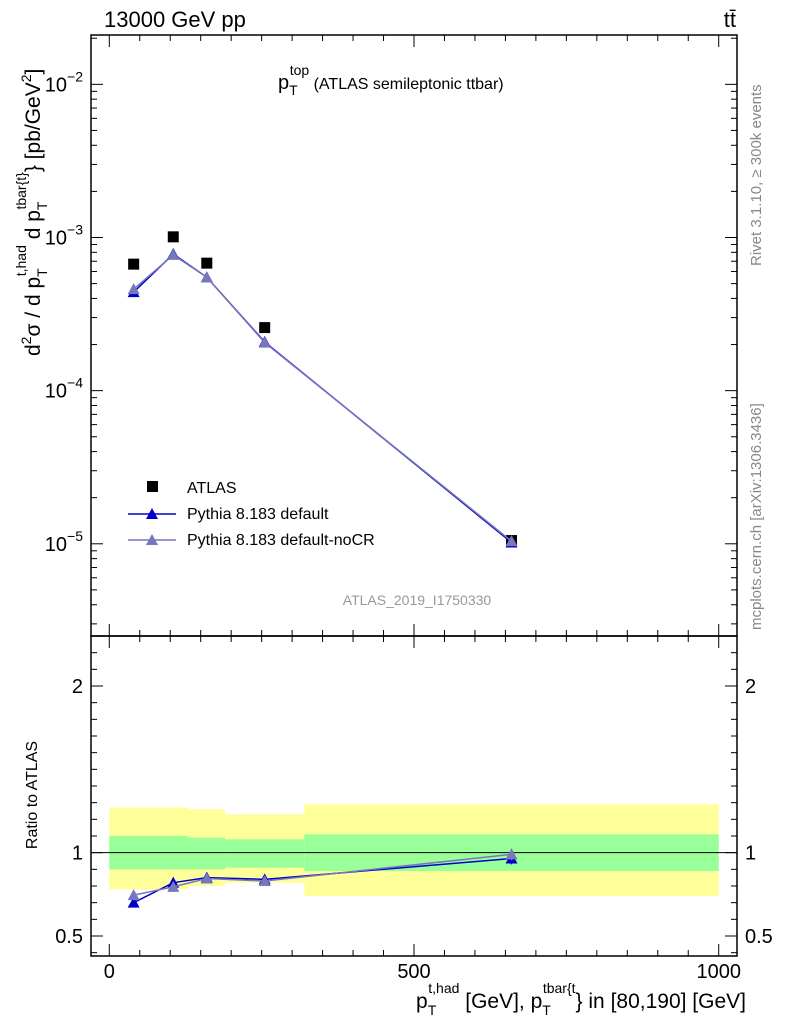 The width and height of the screenshot is (786, 1024). Describe the element at coordinates (109, 972) in the screenshot. I see `x-tick-label: 0` at that location.